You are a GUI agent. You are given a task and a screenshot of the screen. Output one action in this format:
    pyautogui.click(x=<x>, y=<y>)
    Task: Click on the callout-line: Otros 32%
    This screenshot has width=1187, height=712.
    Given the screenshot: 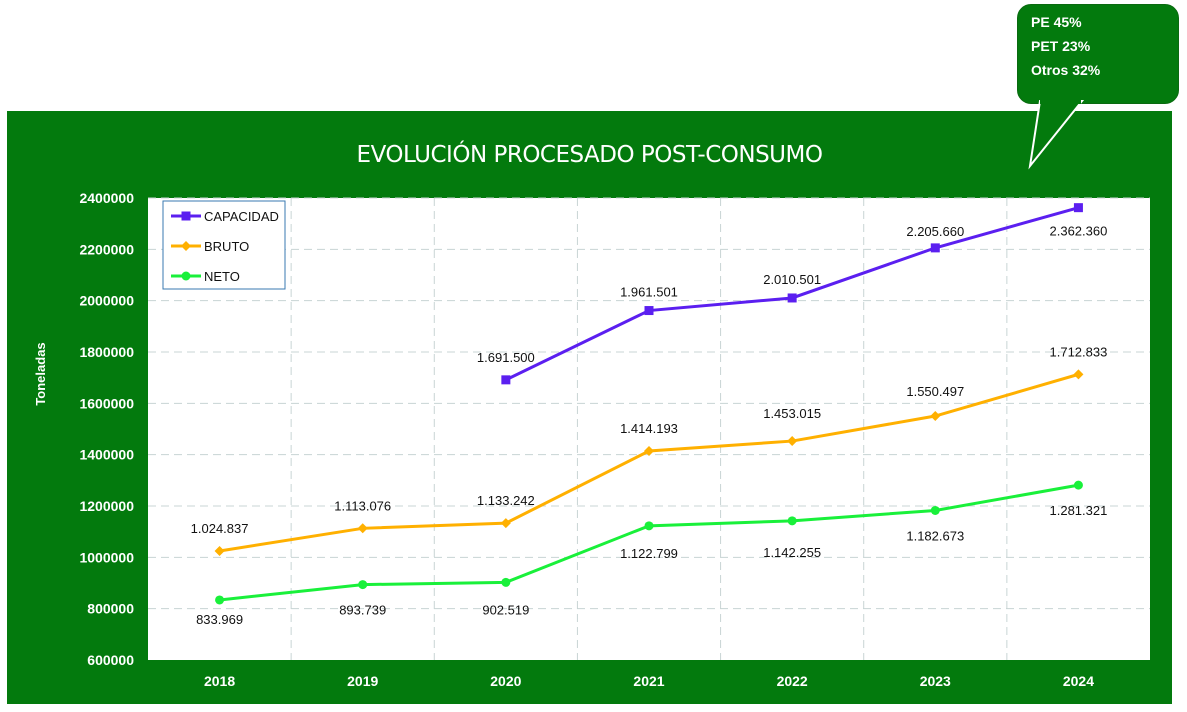 What is the action you would take?
    pyautogui.click(x=1066, y=70)
    